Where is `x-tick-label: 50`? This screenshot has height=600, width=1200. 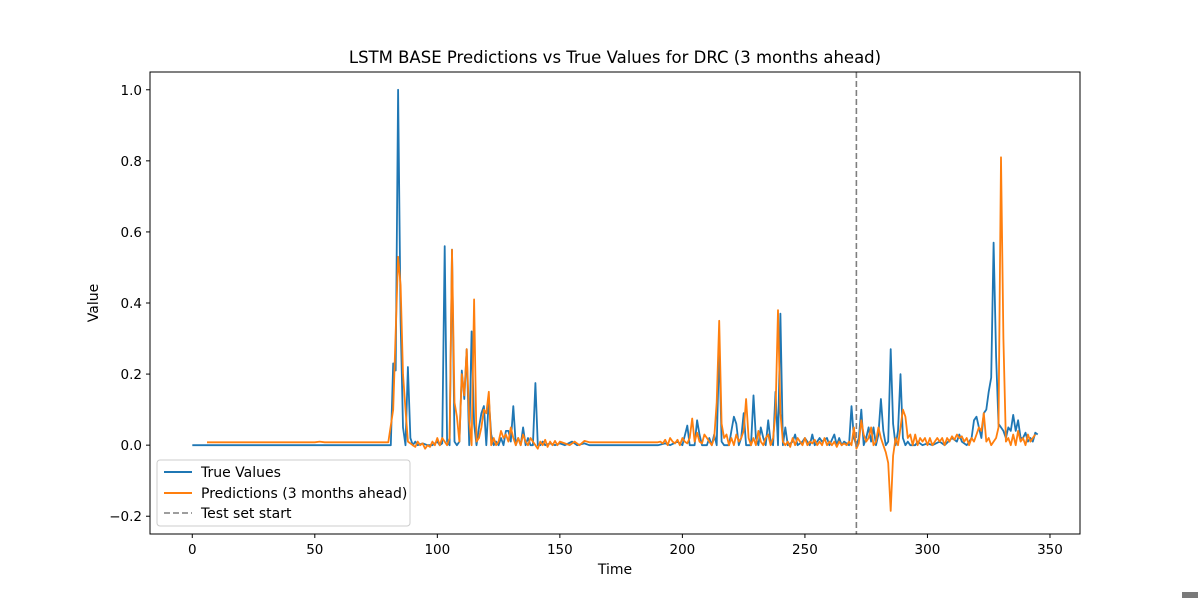
x-tick-label: 50 is located at coordinates (314, 550).